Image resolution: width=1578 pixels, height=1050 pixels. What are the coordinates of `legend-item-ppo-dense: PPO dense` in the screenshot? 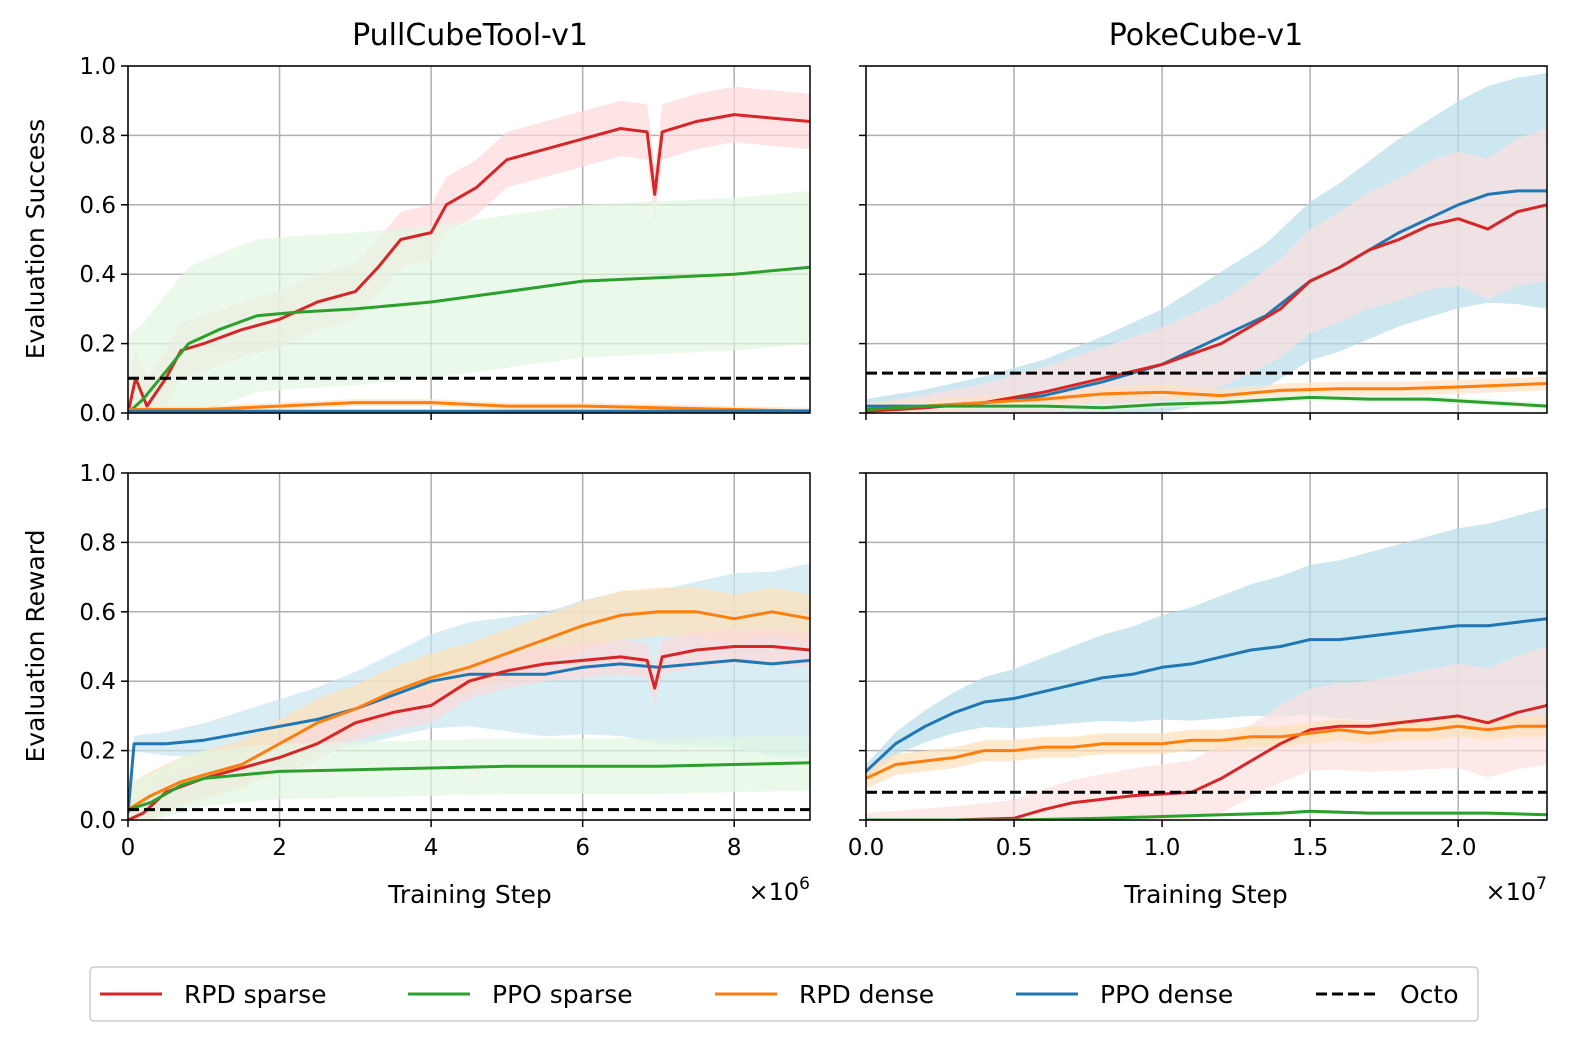 It's located at (1124, 994).